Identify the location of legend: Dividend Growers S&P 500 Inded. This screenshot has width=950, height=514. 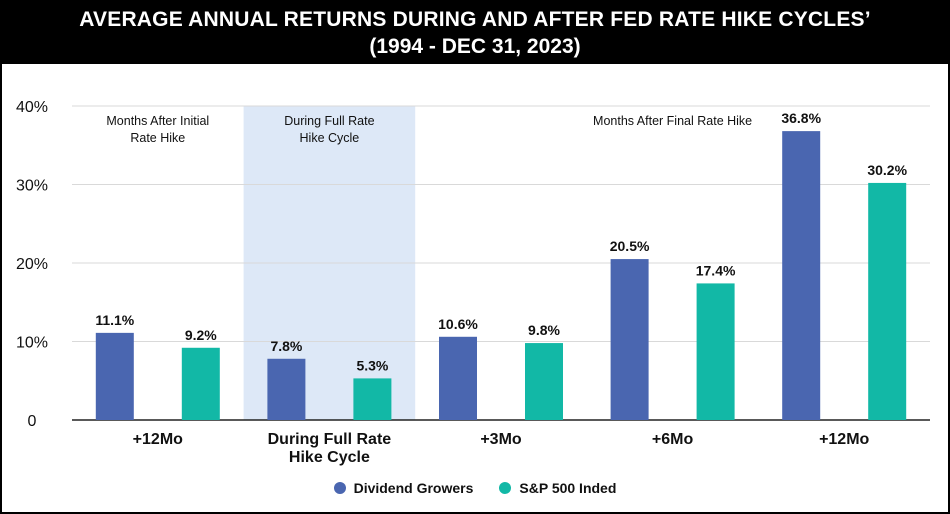
(475, 488).